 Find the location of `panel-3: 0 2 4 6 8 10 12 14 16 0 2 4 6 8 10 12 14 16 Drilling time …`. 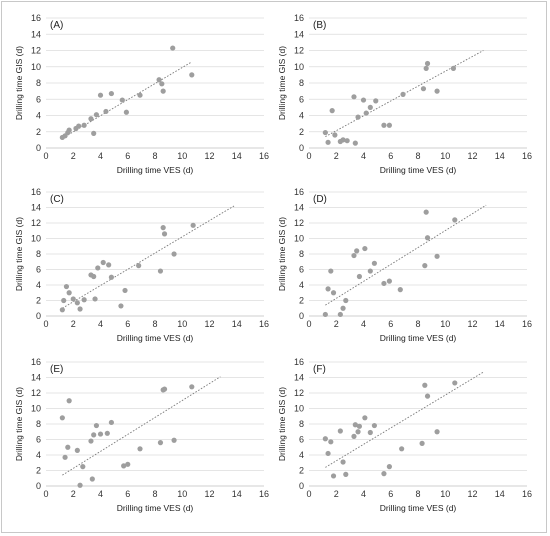

panel-3: 0 2 4 6 8 10 12 14 16 0 2 4 6 8 10 12 14 16 Drilling time … is located at coordinates (141, 265).